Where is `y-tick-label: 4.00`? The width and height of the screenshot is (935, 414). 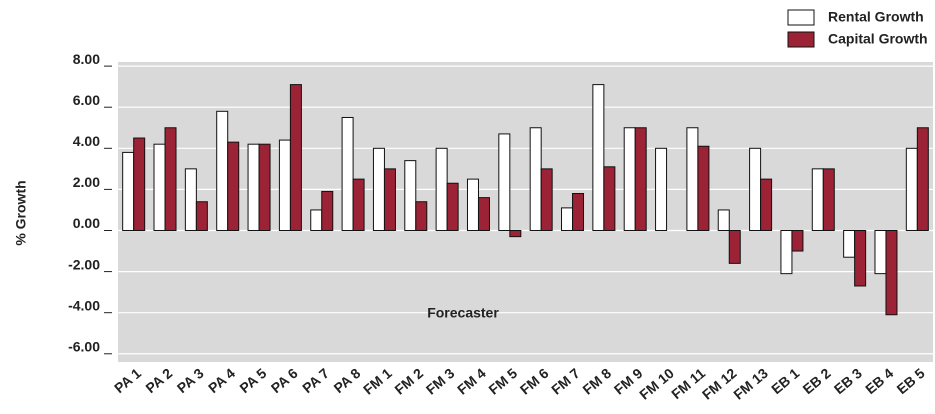 y-tick-label: 4.00 is located at coordinates (86, 141).